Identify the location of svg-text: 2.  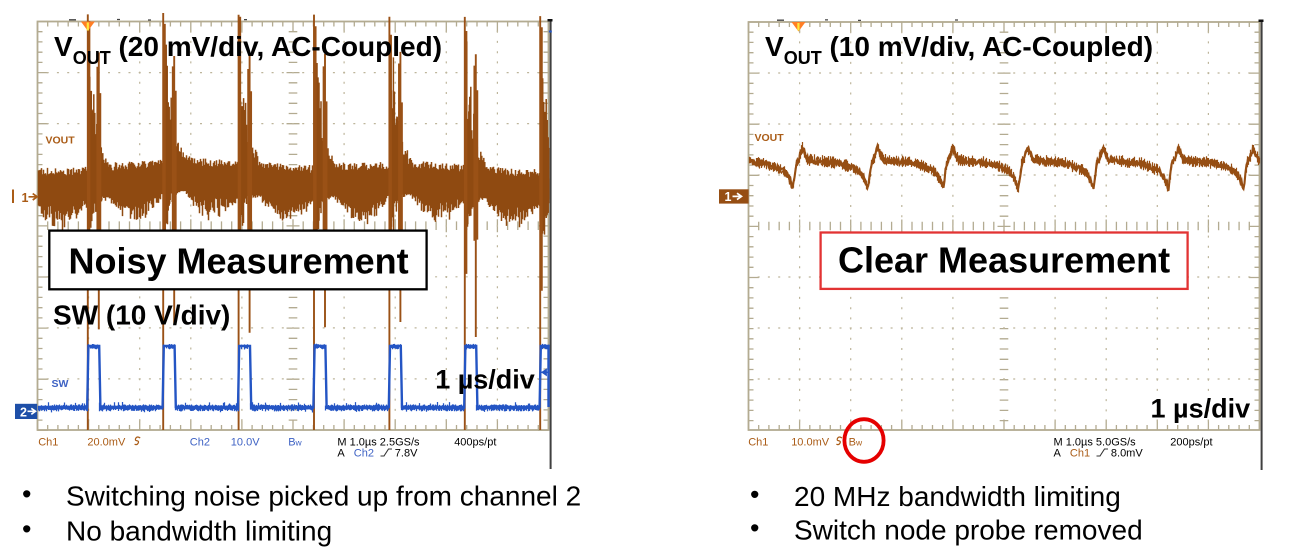
(23, 412).